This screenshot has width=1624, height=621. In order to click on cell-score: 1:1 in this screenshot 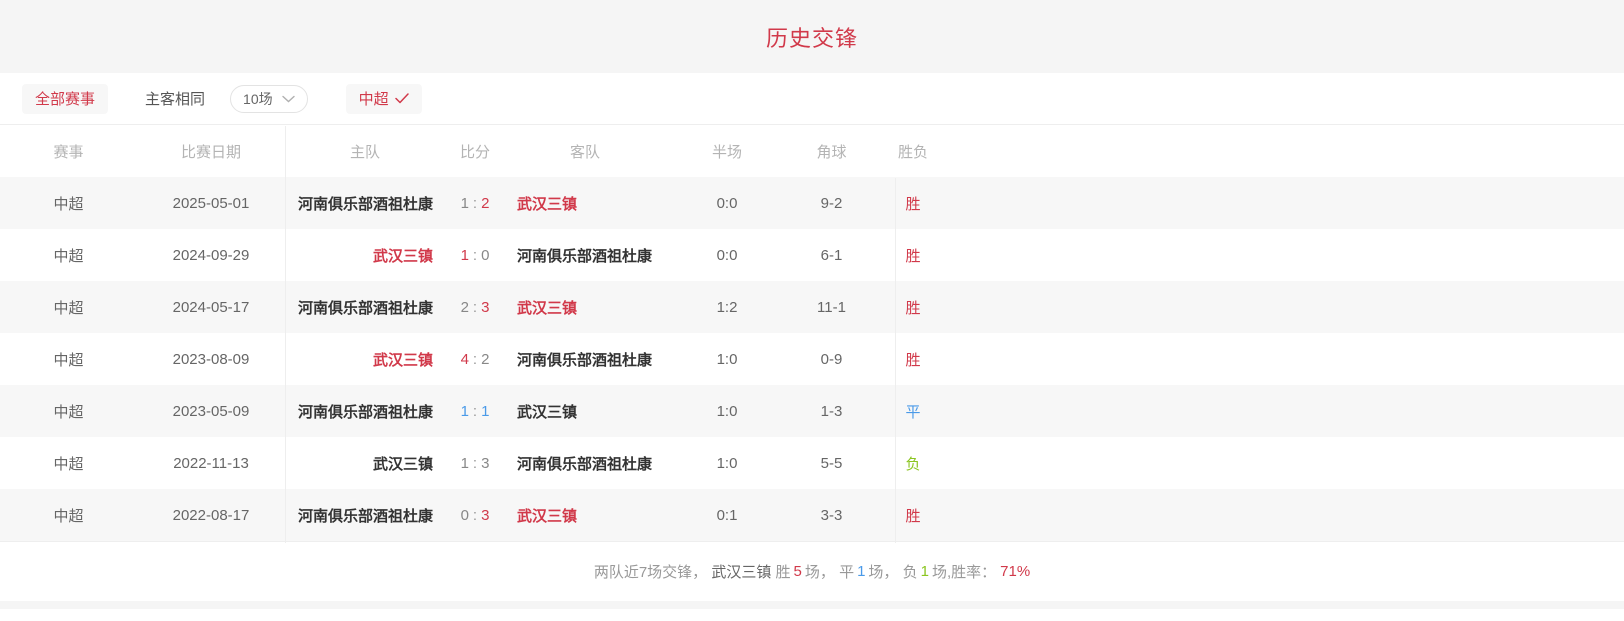, I will do `click(475, 411)`.